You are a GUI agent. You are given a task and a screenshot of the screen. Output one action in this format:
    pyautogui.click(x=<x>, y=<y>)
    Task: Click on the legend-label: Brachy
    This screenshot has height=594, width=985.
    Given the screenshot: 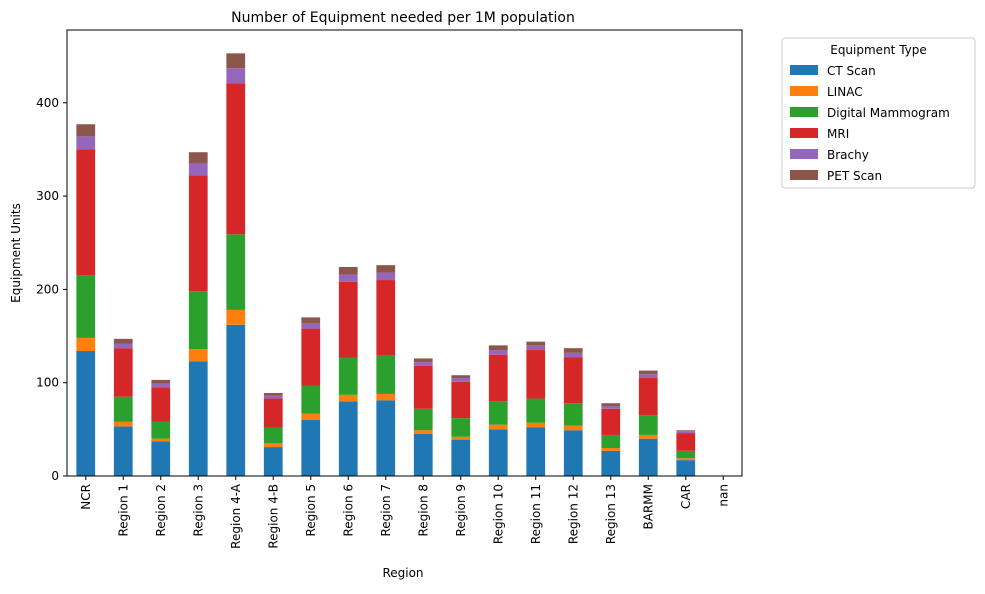 What is the action you would take?
    pyautogui.click(x=848, y=155)
    